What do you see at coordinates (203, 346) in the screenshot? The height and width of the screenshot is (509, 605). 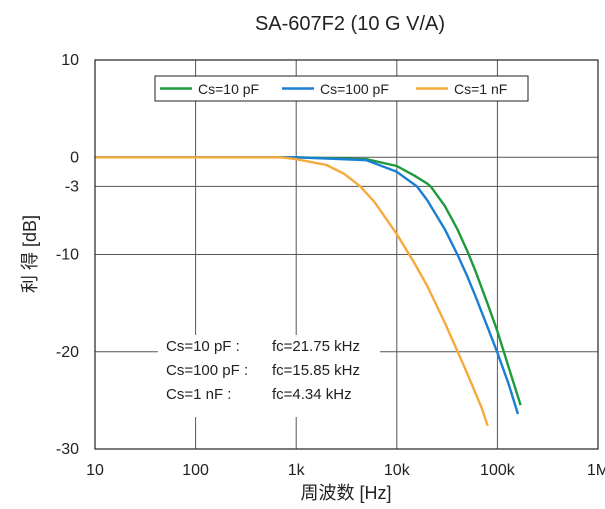 I see `annotation-label: Cs=10 pF :` at bounding box center [203, 346].